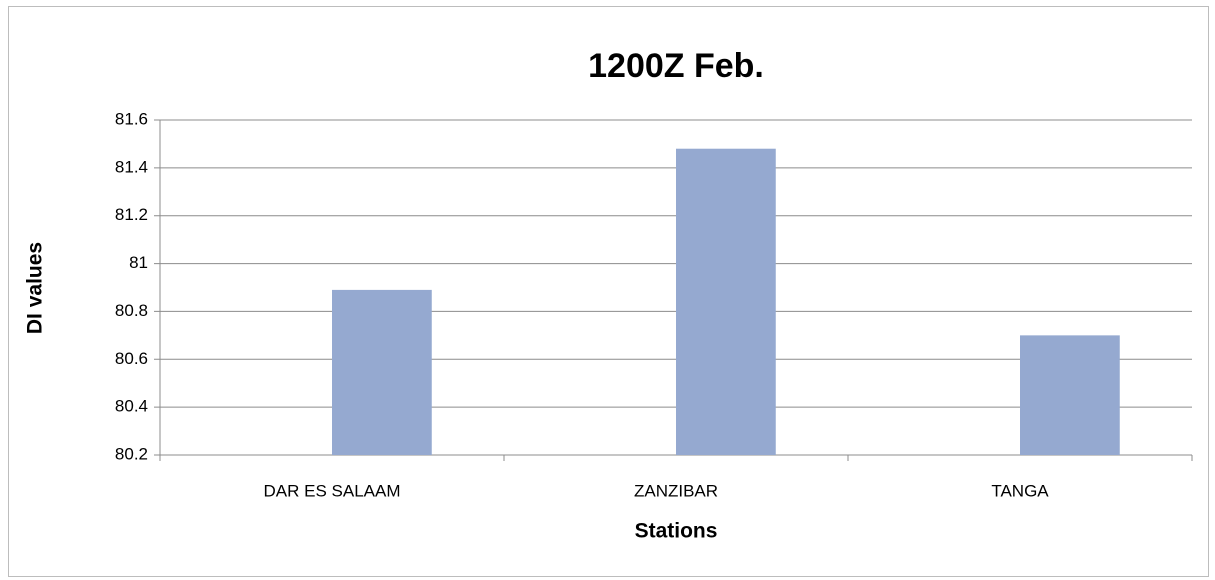  Describe the element at coordinates (131, 406) in the screenshot. I see `y-tick-label: 80.4` at that location.